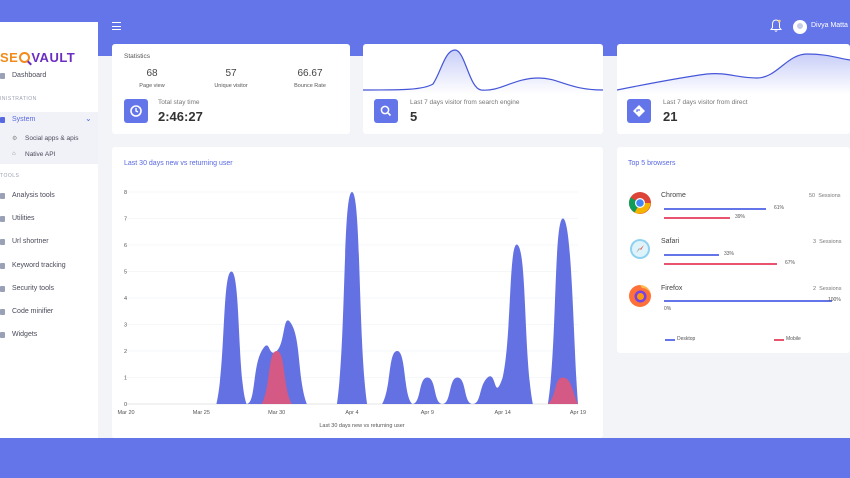  What do you see at coordinates (668, 309) in the screenshot?
I see `firefox-mobile-pct: 0%` at bounding box center [668, 309].